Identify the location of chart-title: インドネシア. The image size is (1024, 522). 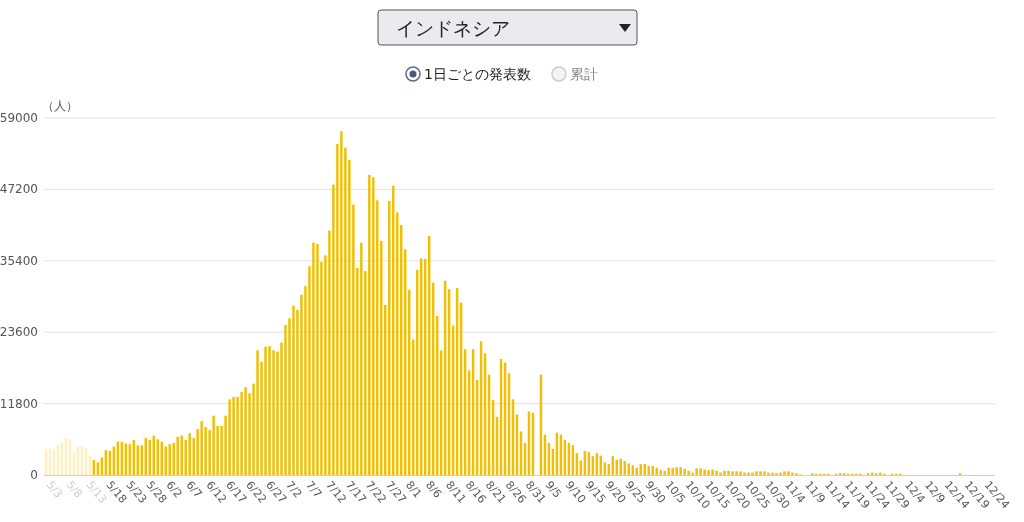
(453, 28).